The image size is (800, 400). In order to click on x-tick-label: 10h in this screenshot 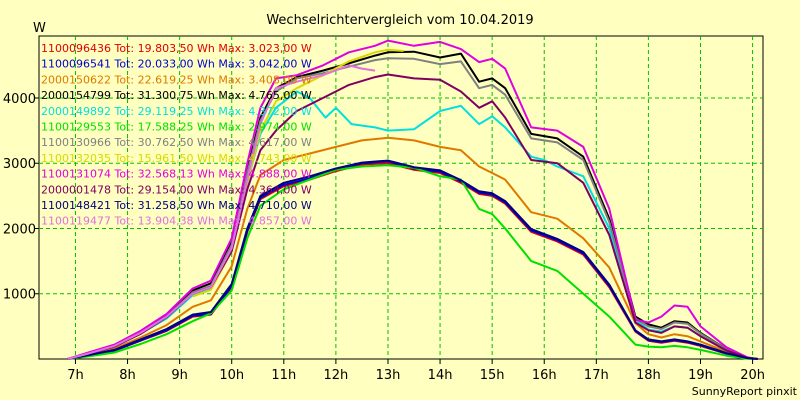, I will do `click(231, 375)`.